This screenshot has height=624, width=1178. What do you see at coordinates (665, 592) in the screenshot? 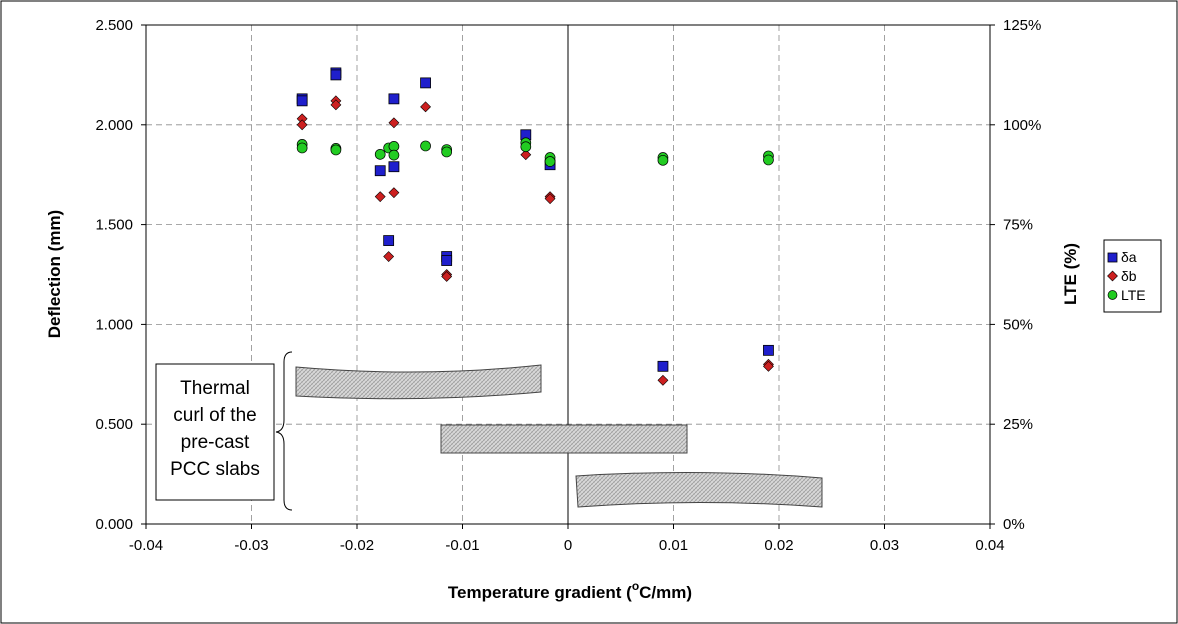
I see `x-axis-title-tail: C/mm)` at bounding box center [665, 592].